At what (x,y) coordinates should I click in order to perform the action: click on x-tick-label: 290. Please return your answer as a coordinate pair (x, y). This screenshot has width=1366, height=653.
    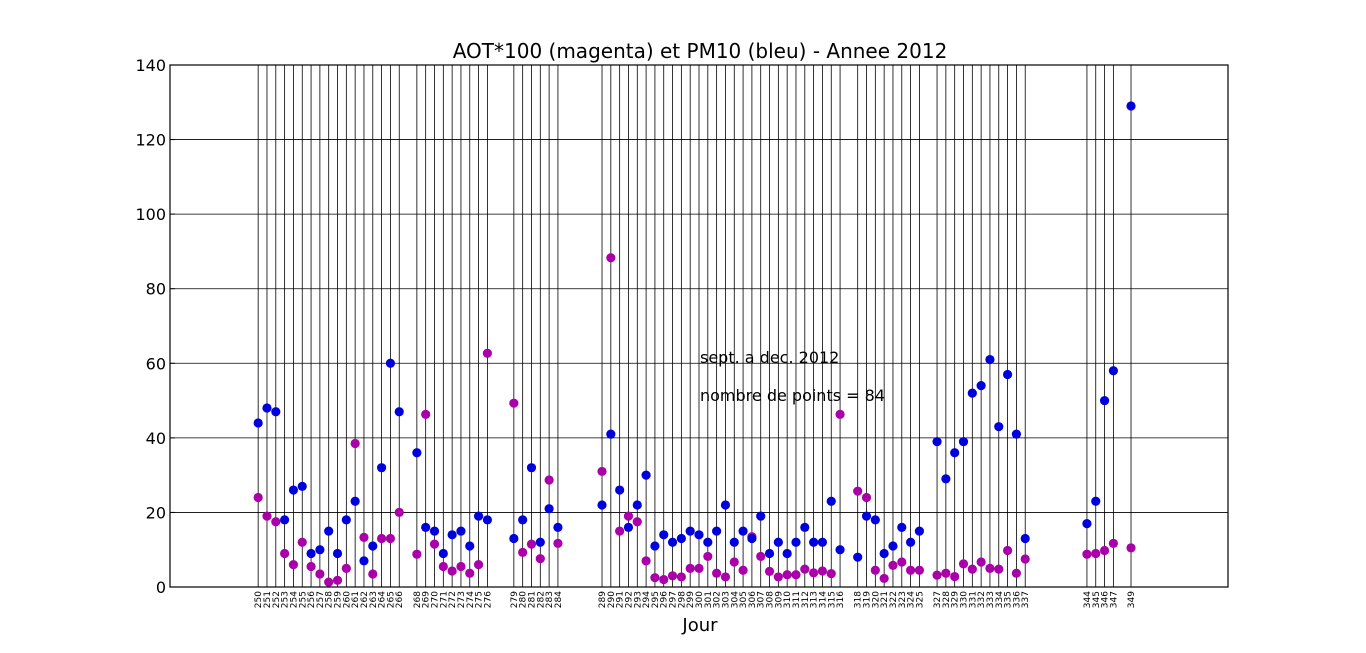
    Looking at the image, I should click on (612, 599).